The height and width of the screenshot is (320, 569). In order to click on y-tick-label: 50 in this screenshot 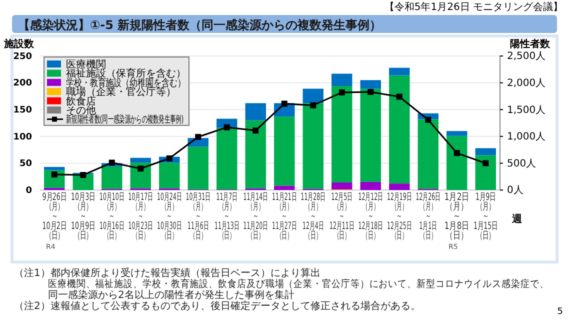, I will do `click(25, 164)`.